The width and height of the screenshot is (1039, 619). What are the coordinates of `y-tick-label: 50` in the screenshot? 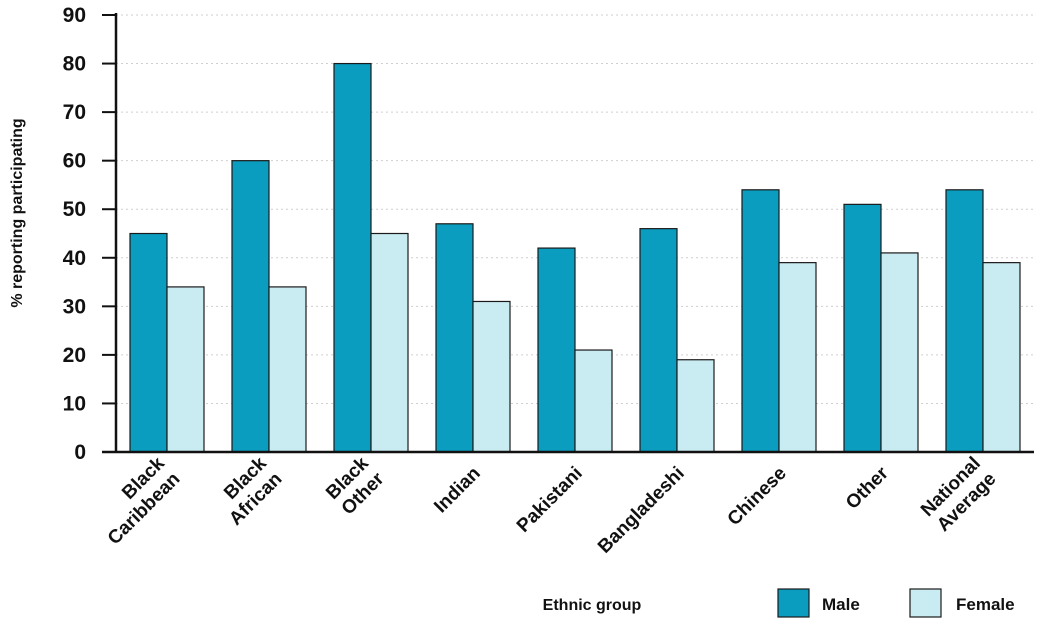 It's located at (74, 209).